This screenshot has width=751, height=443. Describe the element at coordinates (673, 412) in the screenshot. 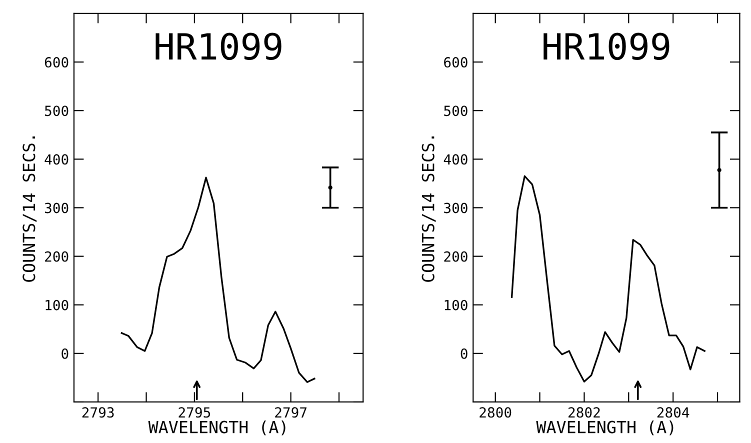

I see `x-tick-label: 2804` at that location.